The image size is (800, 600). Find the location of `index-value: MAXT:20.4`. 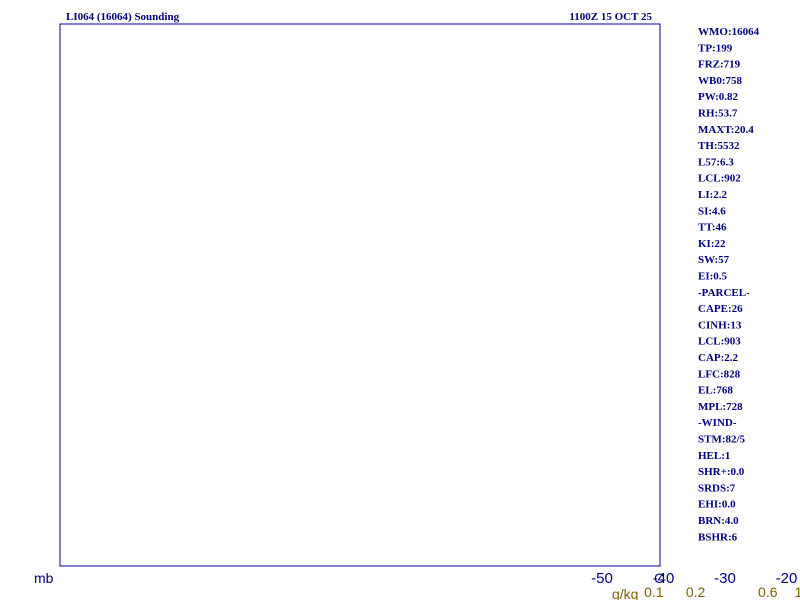

index-value: MAXT:20.4 is located at coordinates (726, 130).